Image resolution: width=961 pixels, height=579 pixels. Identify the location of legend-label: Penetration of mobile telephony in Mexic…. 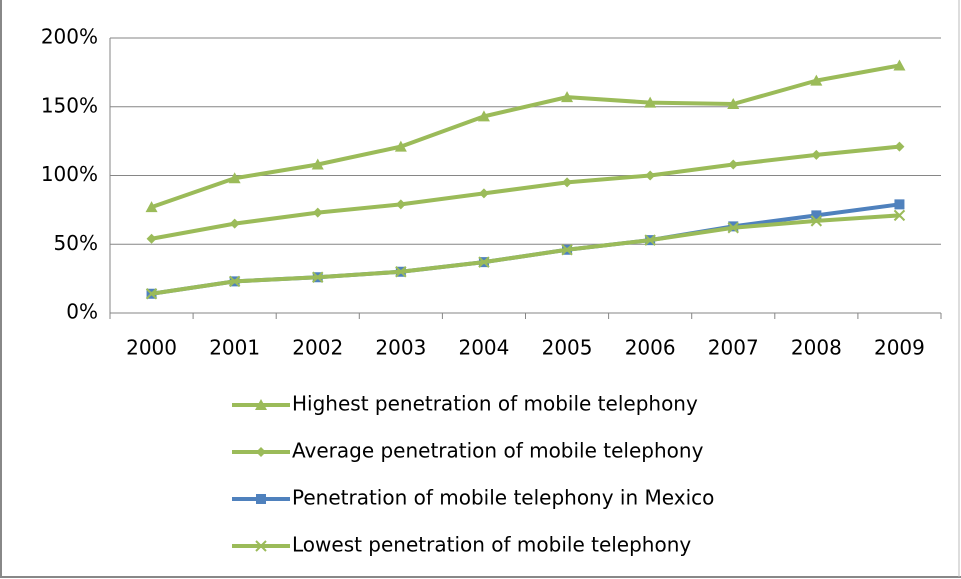
(503, 498).